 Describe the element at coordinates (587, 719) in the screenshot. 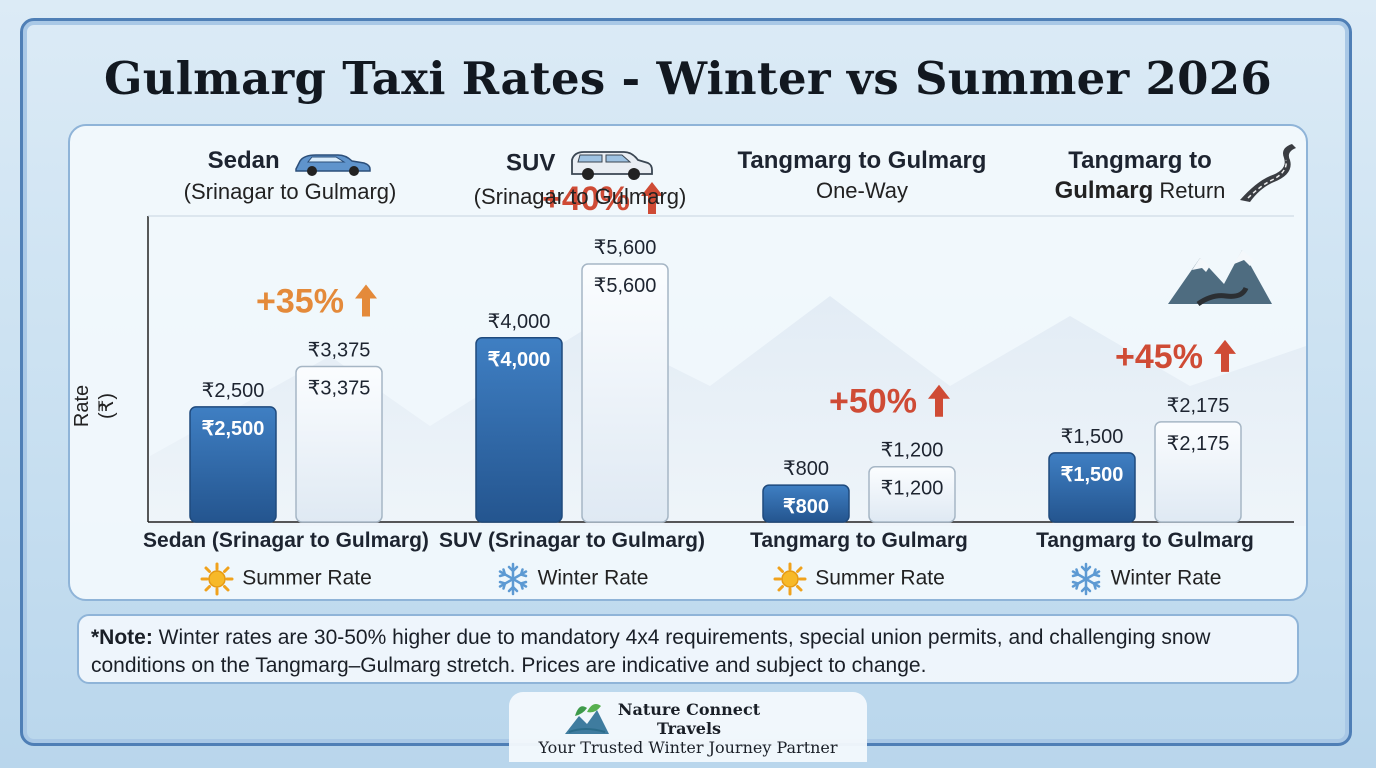

I see `brand-logo-icon` at that location.